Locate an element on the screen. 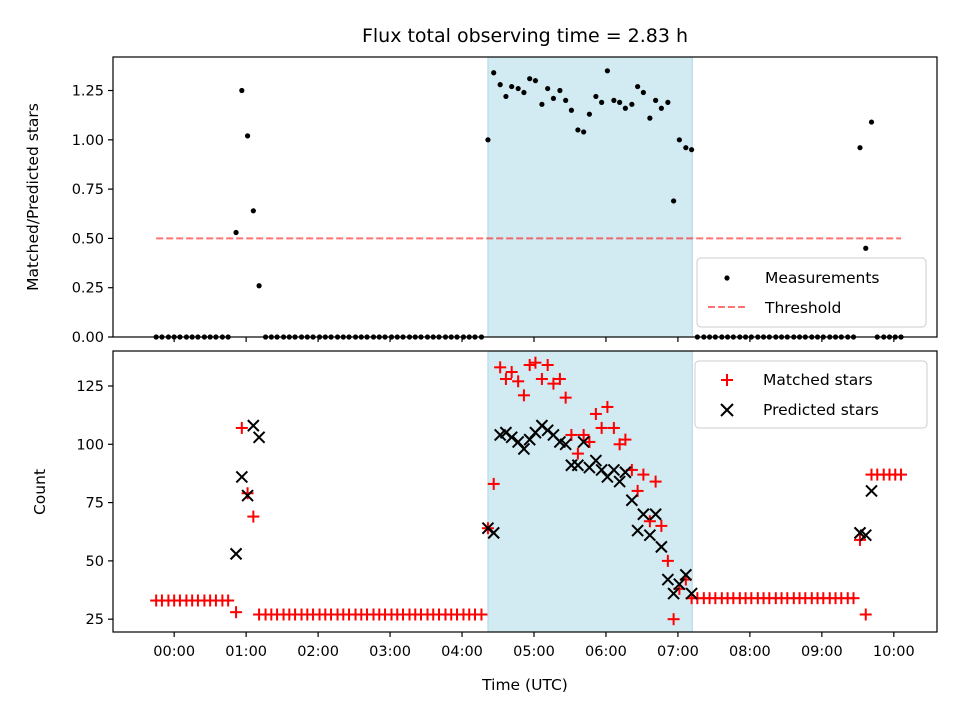 The height and width of the screenshot is (720, 960). y-tick-label: 25 is located at coordinates (95, 620).